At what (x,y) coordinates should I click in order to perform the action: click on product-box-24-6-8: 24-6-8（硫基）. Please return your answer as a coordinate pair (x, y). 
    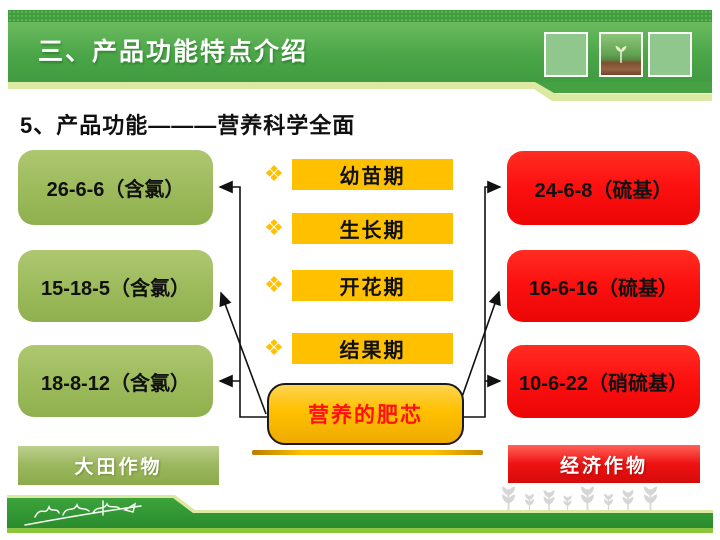
    Looking at the image, I should click on (603, 188).